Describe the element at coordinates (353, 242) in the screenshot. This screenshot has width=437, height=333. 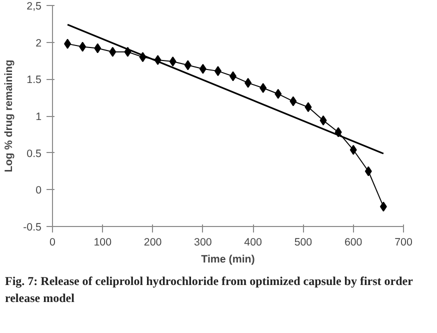
I see `x-tick-label: 600` at that location.